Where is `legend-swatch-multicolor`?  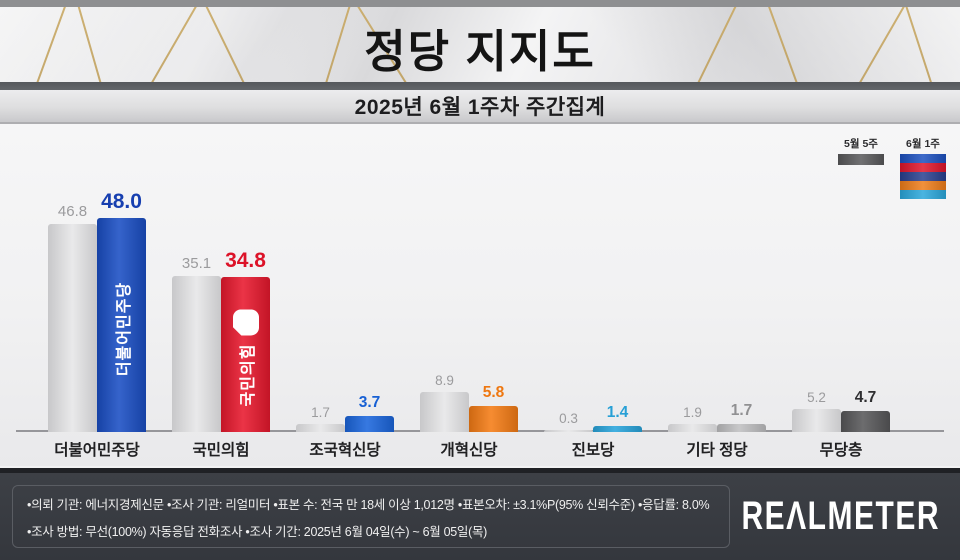
legend-swatch-multicolor is located at coordinates (923, 176).